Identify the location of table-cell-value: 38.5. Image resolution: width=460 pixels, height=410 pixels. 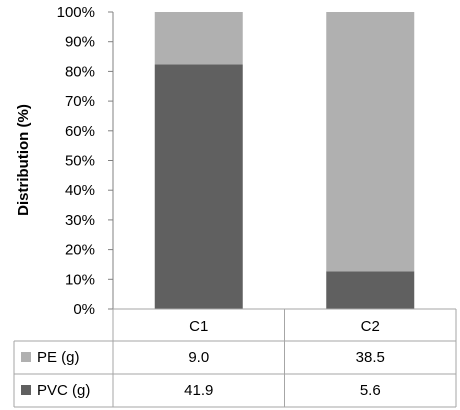
(370, 357).